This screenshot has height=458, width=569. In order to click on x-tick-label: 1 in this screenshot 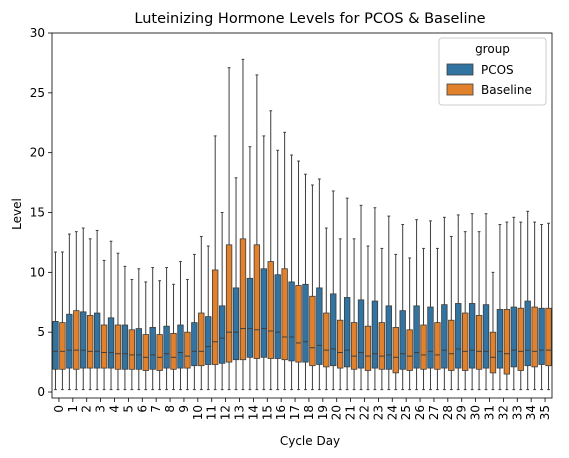, I will do `click(73, 409)`.